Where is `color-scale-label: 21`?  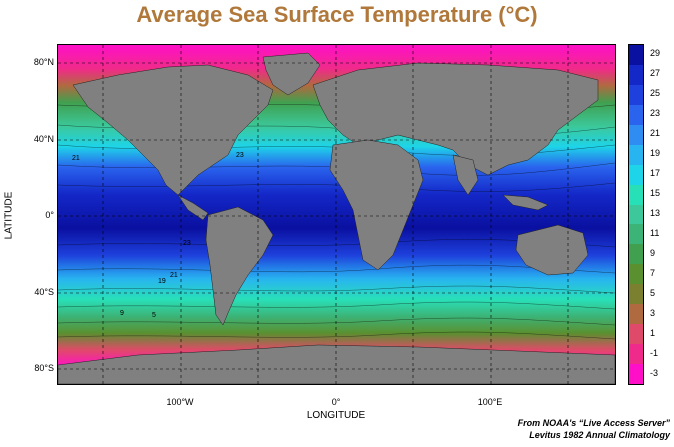
color-scale-label: 21 is located at coordinates (655, 133).